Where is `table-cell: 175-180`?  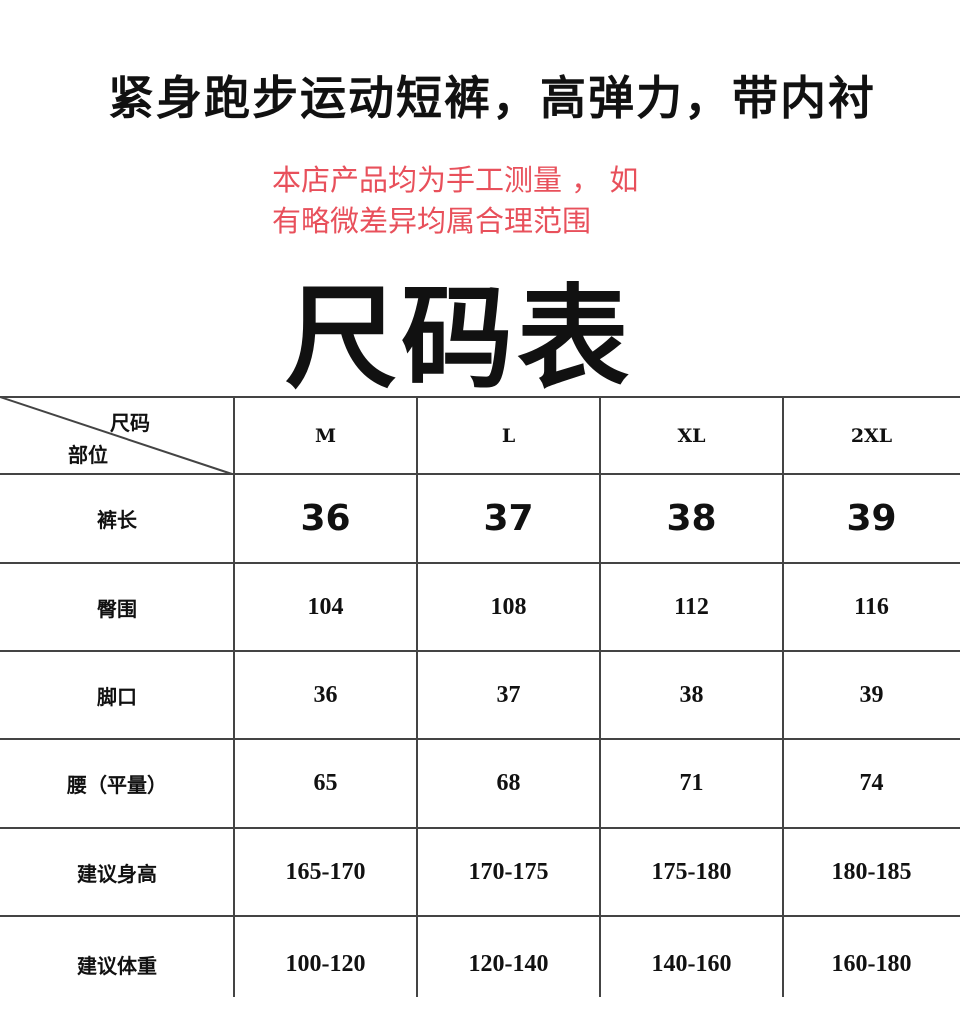
table-cell: 175-180 is located at coordinates (691, 871).